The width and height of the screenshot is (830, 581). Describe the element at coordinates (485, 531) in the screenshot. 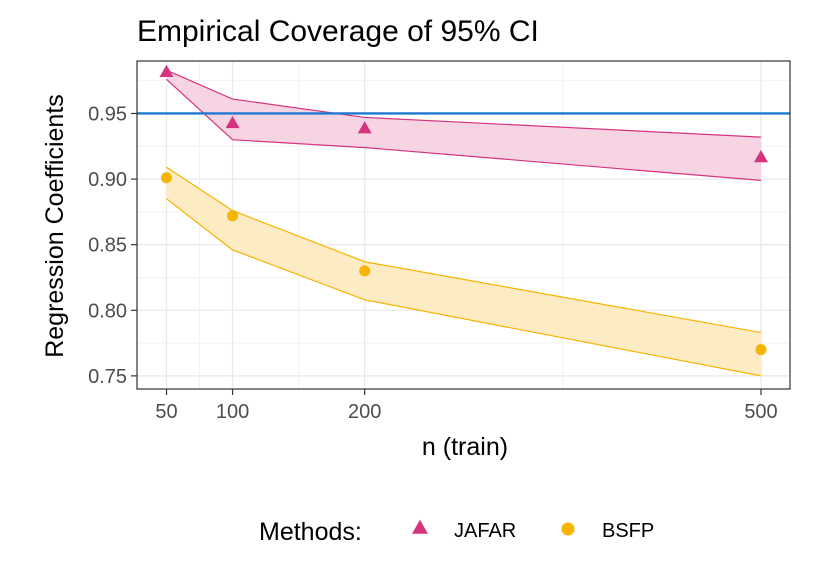

I see `legend-label-jafar: JAFAR` at that location.